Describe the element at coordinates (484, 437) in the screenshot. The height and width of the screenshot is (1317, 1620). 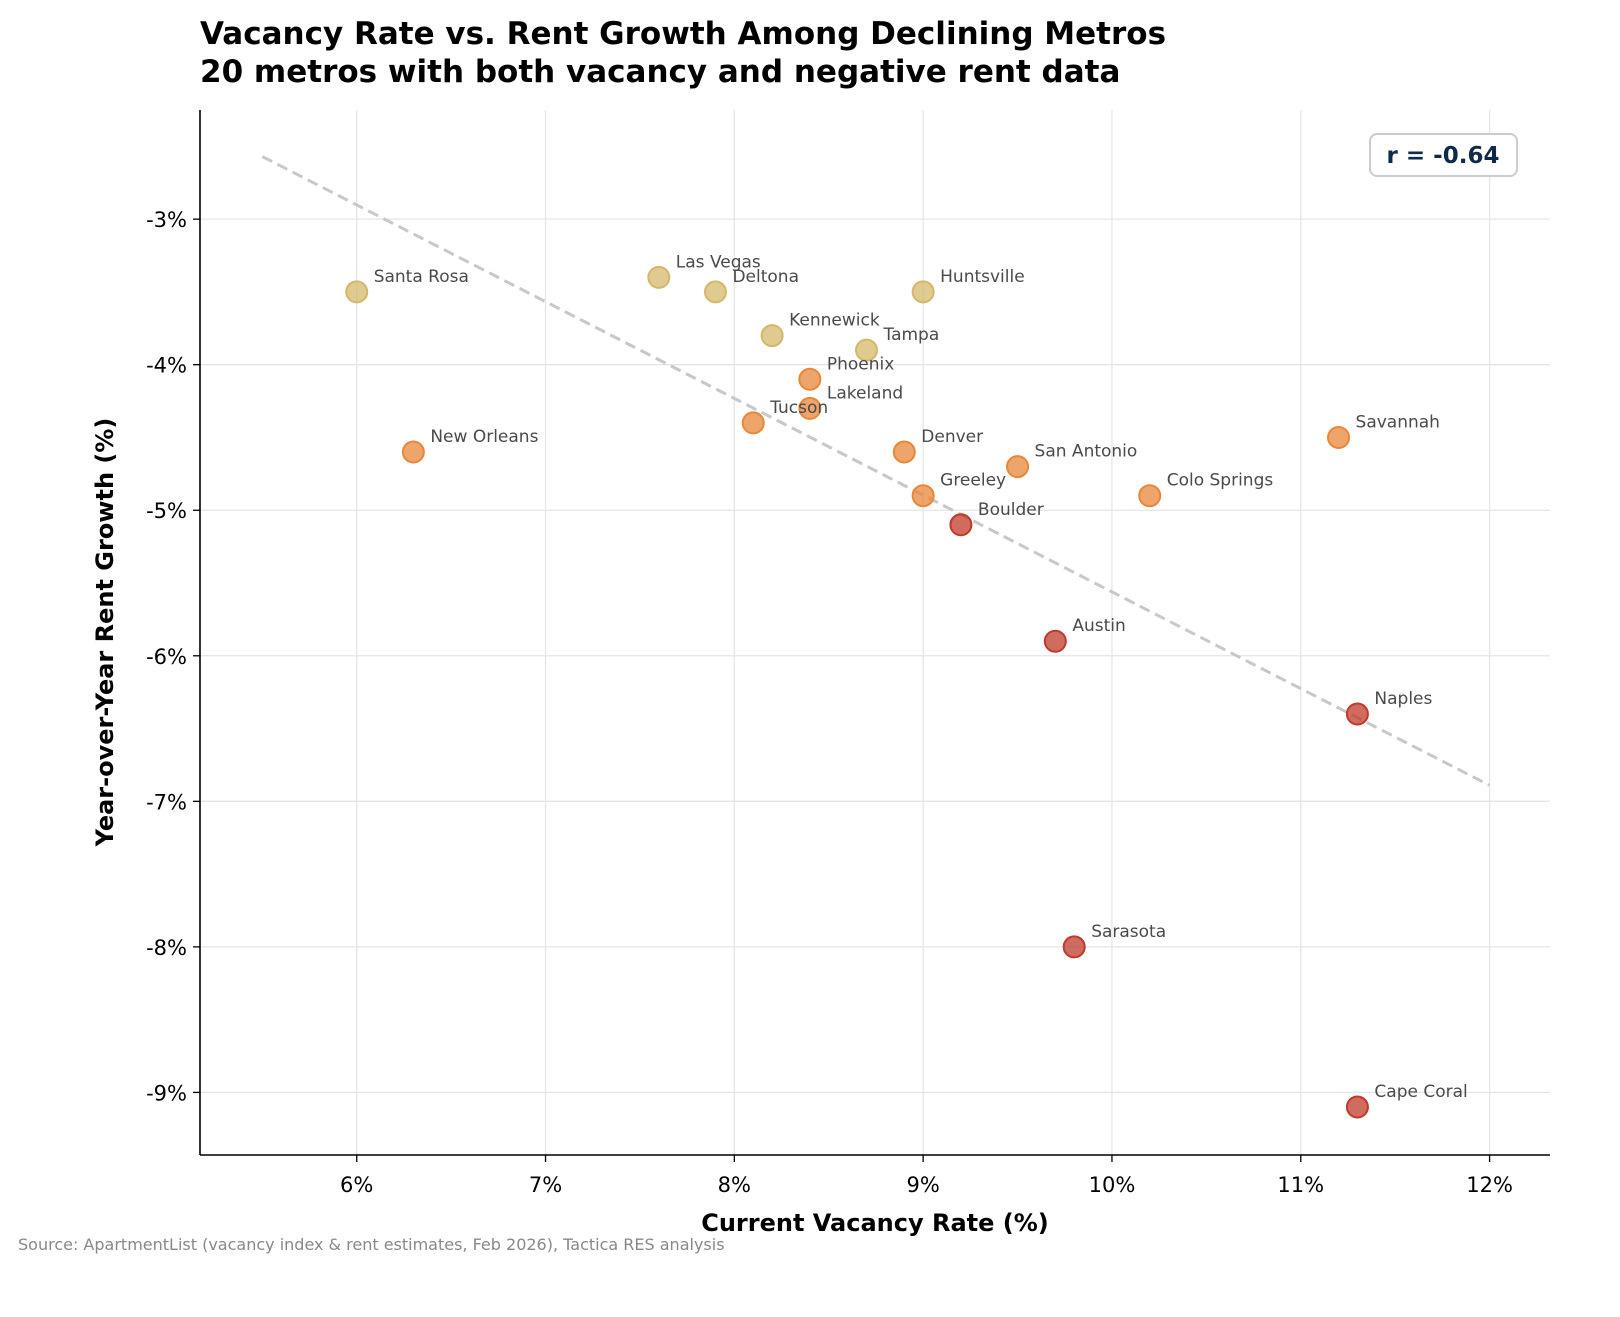
I see `point-label: New Orleans` at that location.